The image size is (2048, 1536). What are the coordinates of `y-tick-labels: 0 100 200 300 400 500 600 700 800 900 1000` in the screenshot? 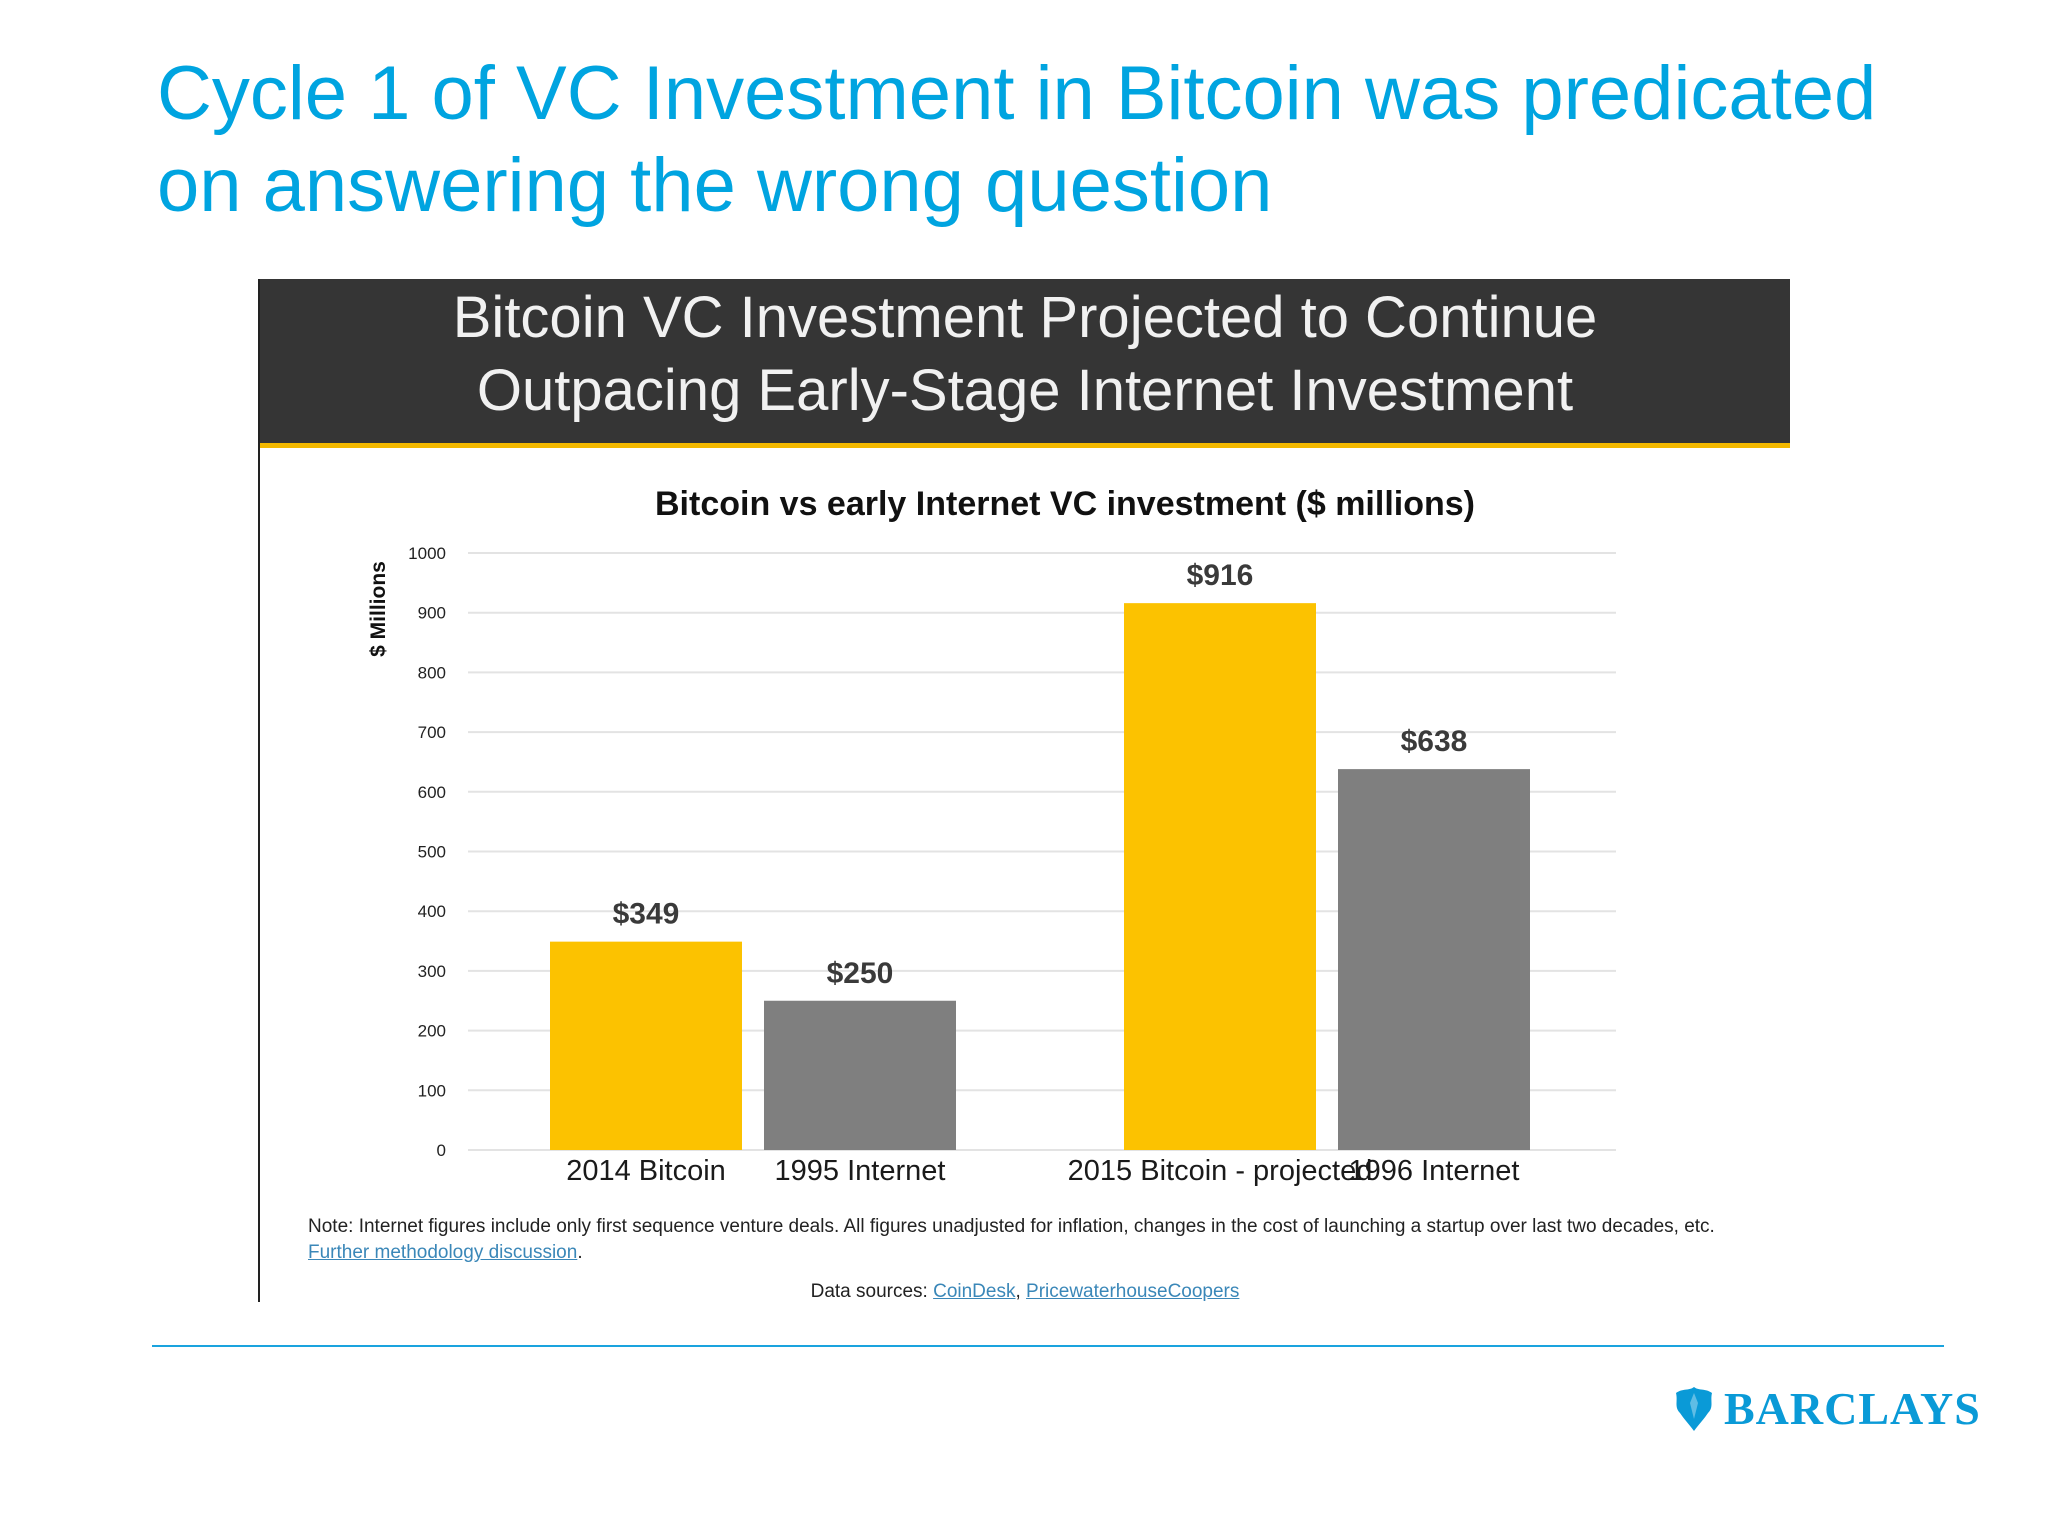 It's located at (427, 852).